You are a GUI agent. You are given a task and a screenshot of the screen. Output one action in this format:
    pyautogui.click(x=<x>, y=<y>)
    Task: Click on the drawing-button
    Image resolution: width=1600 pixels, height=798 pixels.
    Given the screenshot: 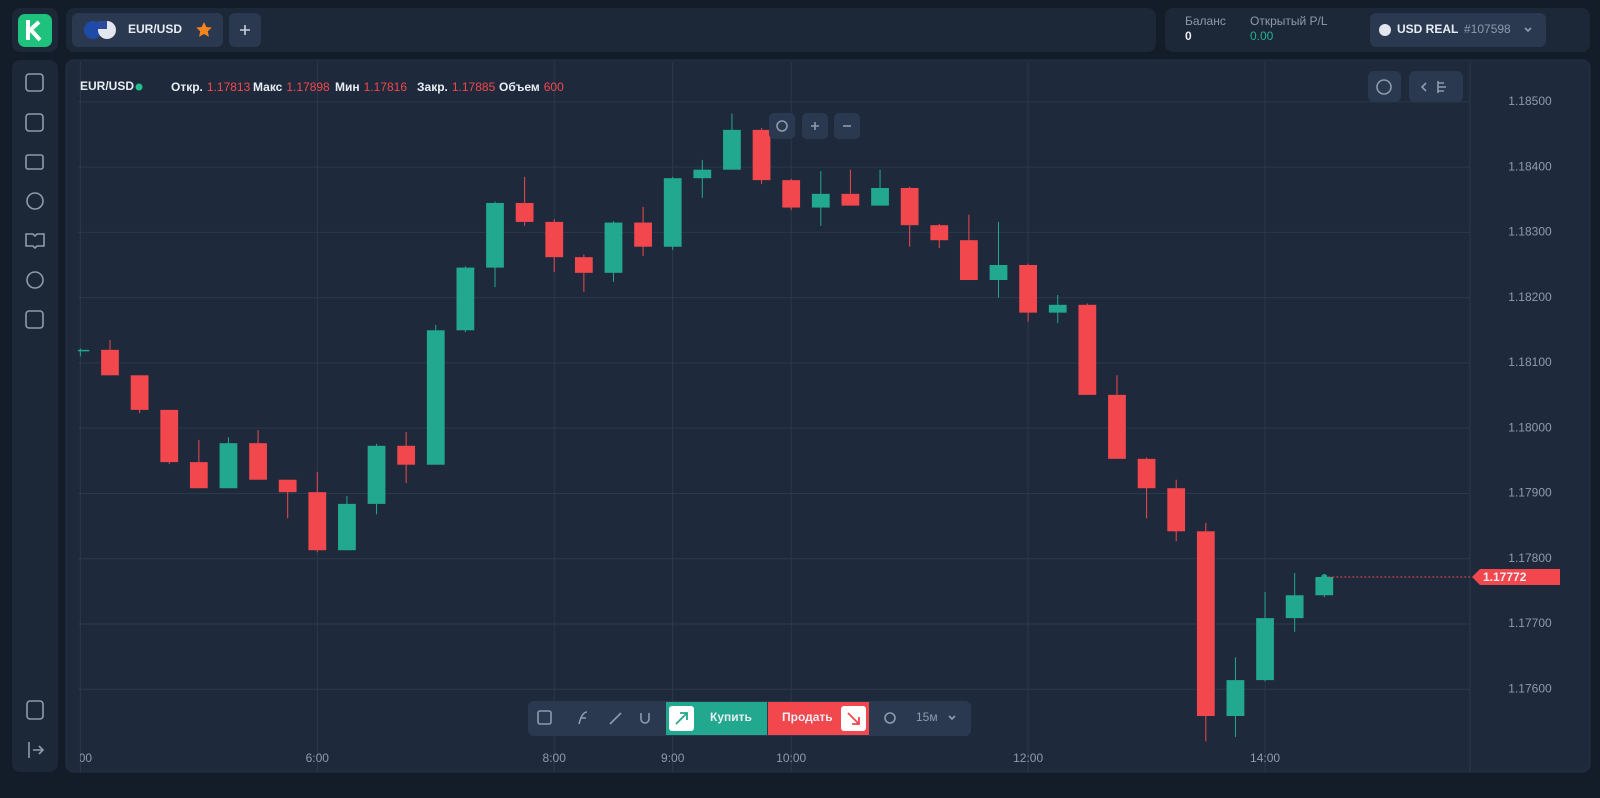 What is the action you would take?
    pyautogui.click(x=615, y=718)
    